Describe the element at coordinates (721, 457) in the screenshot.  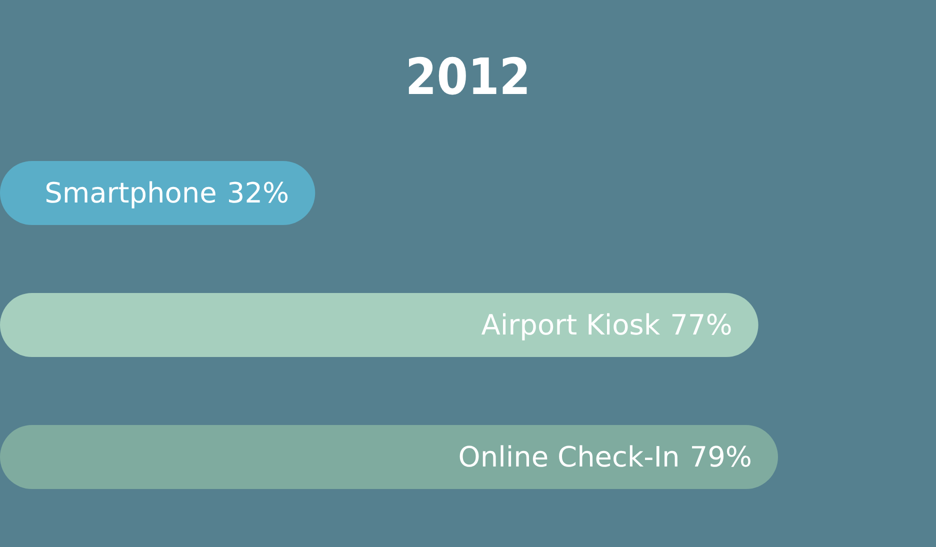
I see `data-label: 79%` at that location.